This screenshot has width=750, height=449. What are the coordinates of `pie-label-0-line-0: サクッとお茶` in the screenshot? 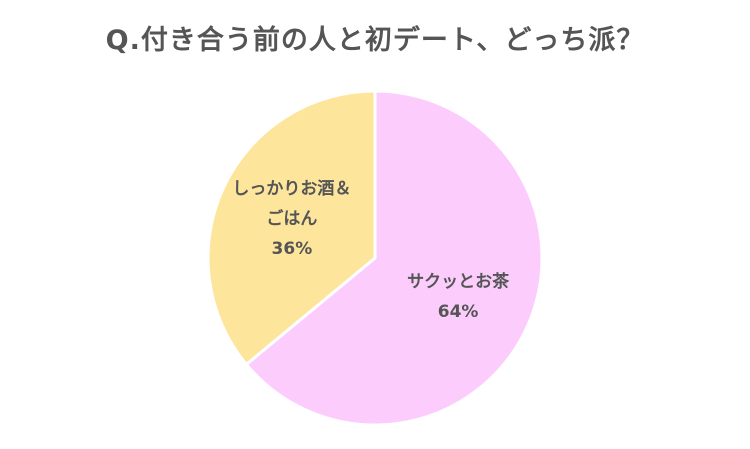 It's located at (458, 281).